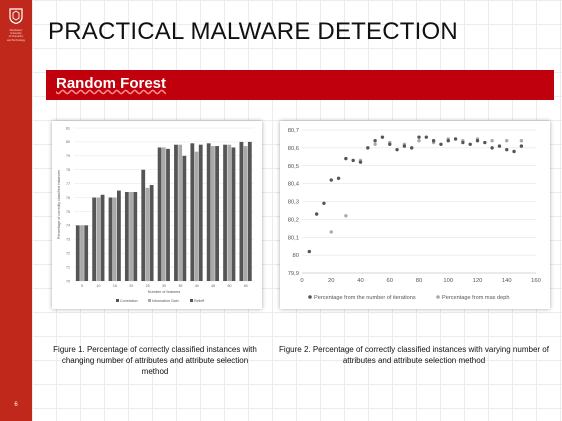  What do you see at coordinates (16, 16) in the screenshot?
I see `university-logo-icon` at bounding box center [16, 16].